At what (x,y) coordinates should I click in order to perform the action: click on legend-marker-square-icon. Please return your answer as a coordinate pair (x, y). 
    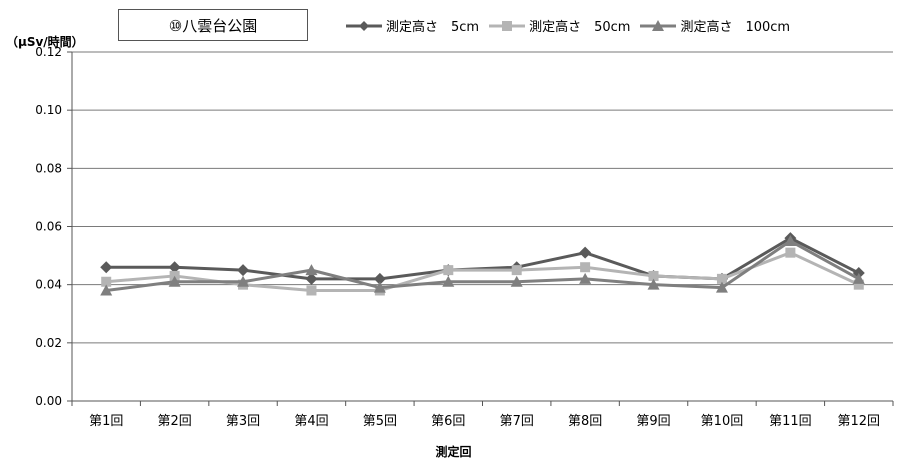
    Looking at the image, I should click on (507, 25).